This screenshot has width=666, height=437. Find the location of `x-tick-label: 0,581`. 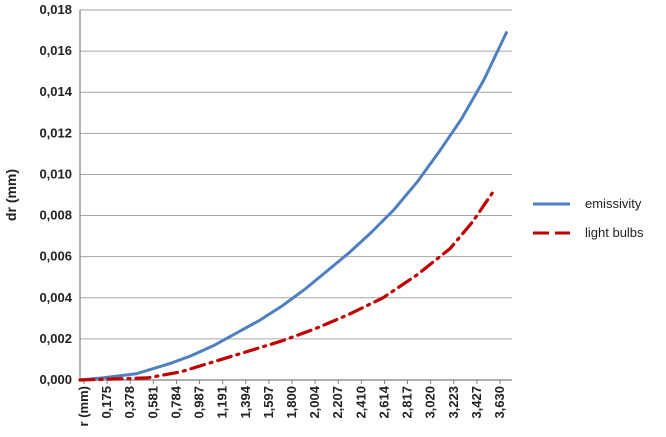

x-tick-label: 0,581 is located at coordinates (152, 402).